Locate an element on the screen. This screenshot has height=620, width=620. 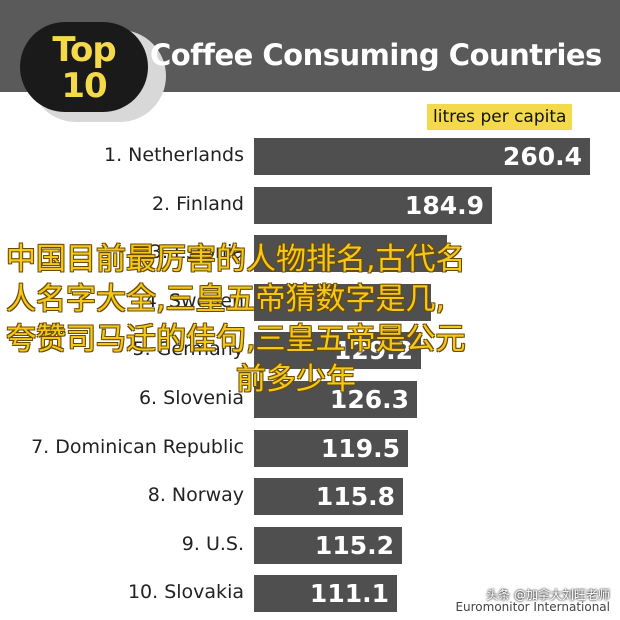
bar: 111.1 is located at coordinates (325, 594).